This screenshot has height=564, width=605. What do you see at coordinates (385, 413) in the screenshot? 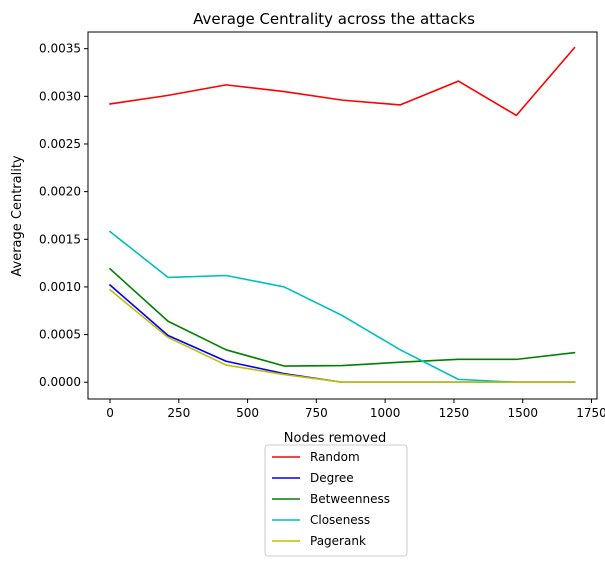
I see `x-tick-label: 1000` at bounding box center [385, 413].